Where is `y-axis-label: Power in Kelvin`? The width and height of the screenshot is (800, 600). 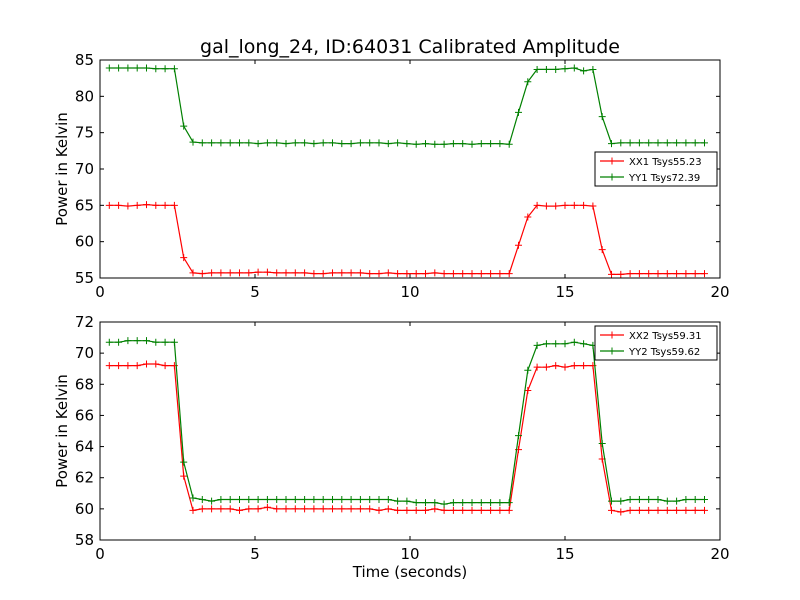
y-axis-label: Power in Kelvin is located at coordinates (62, 431).